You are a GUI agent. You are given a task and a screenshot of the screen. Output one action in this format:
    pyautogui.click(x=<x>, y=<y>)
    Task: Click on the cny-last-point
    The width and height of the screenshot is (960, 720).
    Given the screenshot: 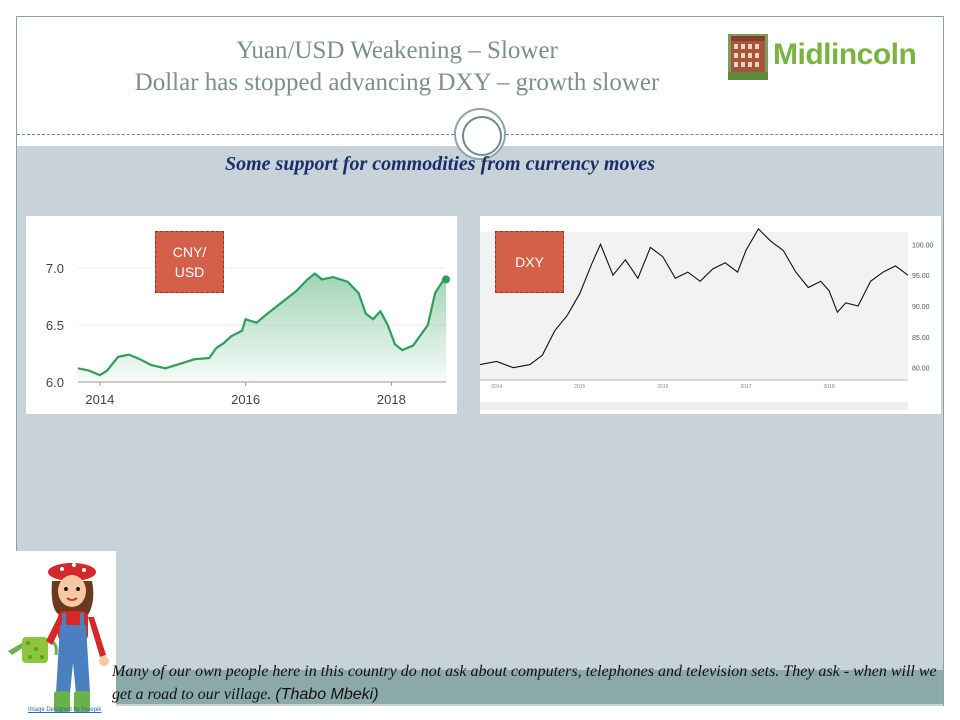 What is the action you would take?
    pyautogui.click(x=446, y=279)
    